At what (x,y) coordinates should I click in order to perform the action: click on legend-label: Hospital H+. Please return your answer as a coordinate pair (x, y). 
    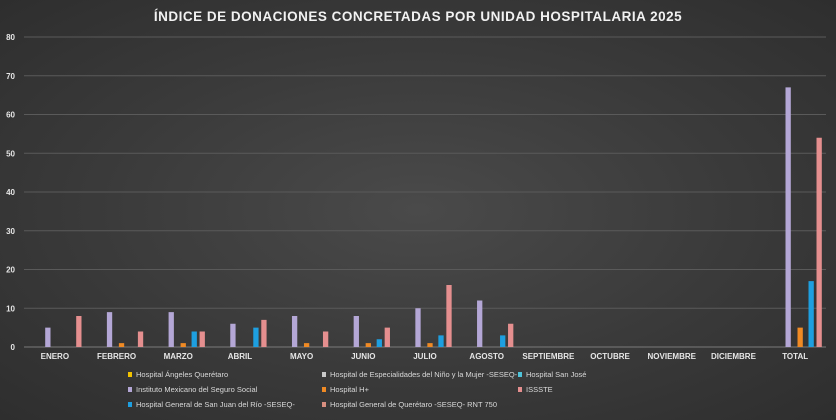
    Looking at the image, I should click on (350, 389).